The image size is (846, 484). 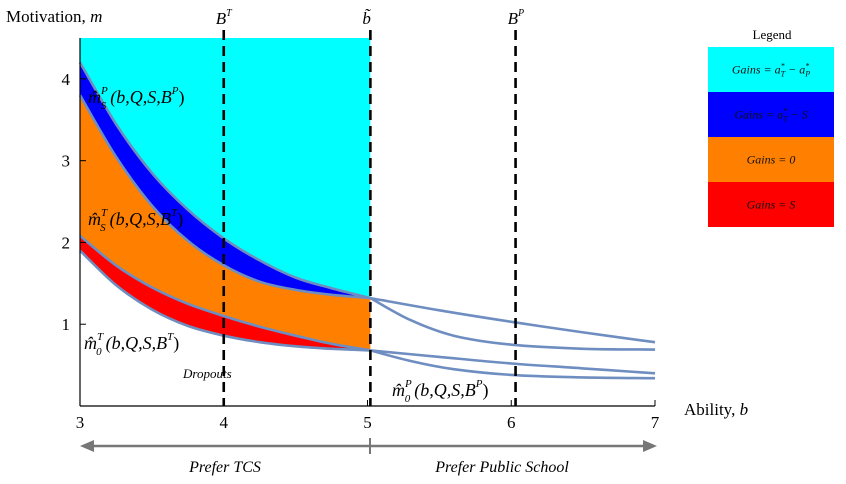 I want to click on curve-pub_low1, so click(x=513, y=362).